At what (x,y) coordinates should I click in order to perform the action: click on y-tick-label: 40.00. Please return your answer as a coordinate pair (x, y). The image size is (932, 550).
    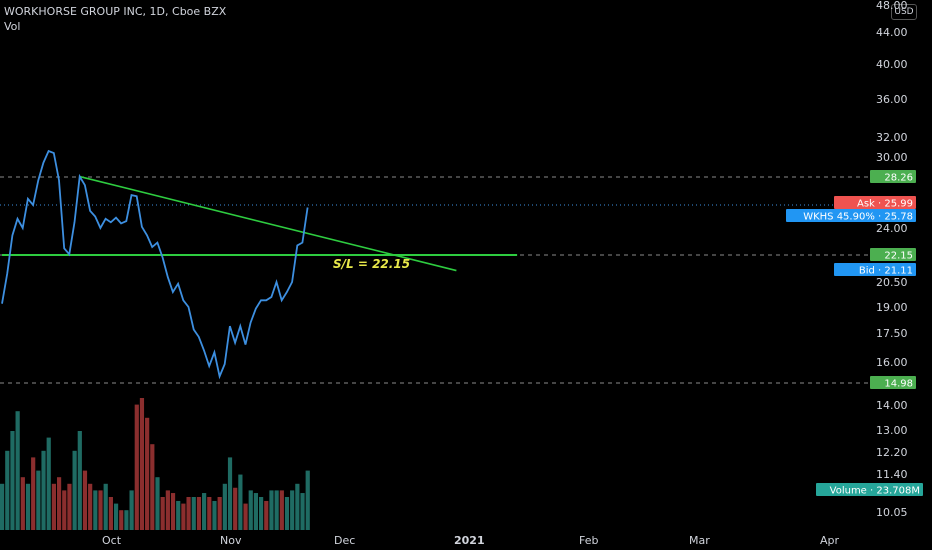
    Looking at the image, I should click on (892, 64).